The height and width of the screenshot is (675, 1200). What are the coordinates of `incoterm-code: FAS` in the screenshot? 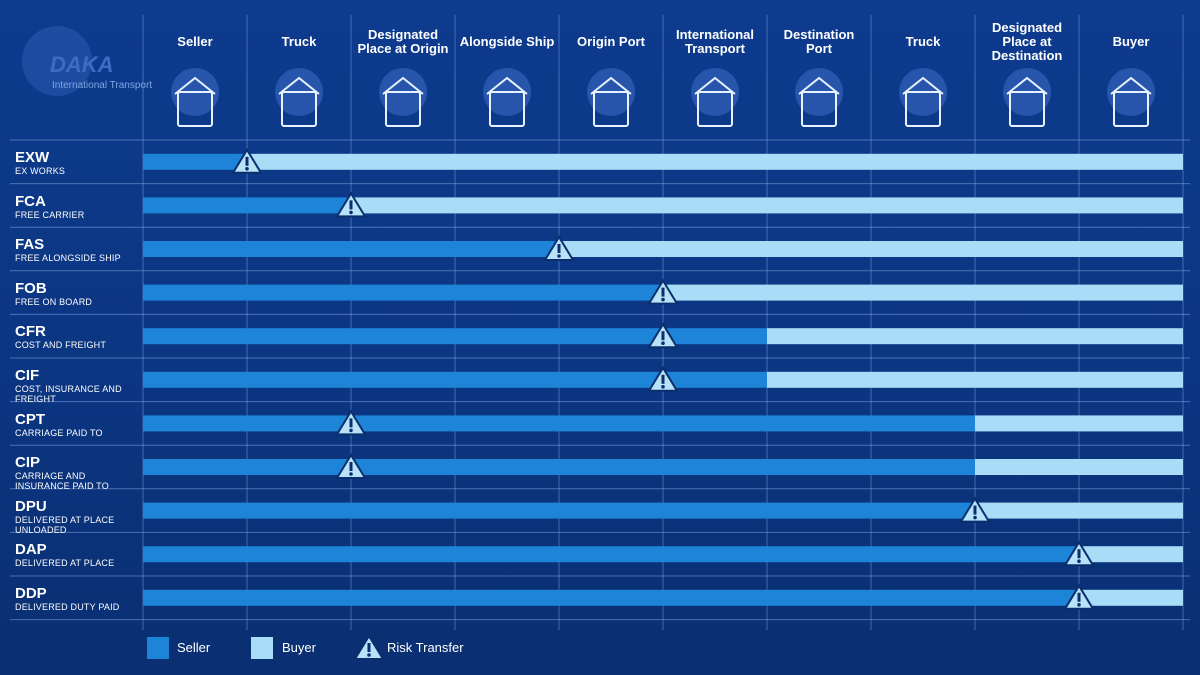 It's located at (30, 245).